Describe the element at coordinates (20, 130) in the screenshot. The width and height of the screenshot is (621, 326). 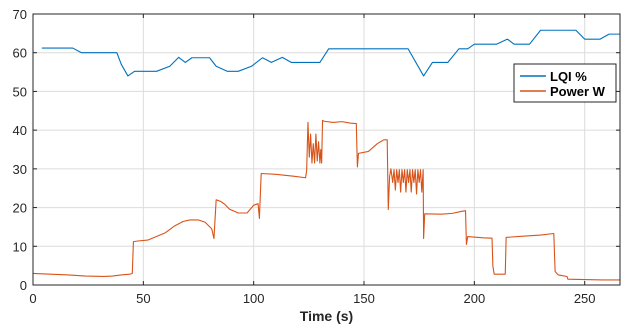
I see `y-tick-label: 40` at that location.